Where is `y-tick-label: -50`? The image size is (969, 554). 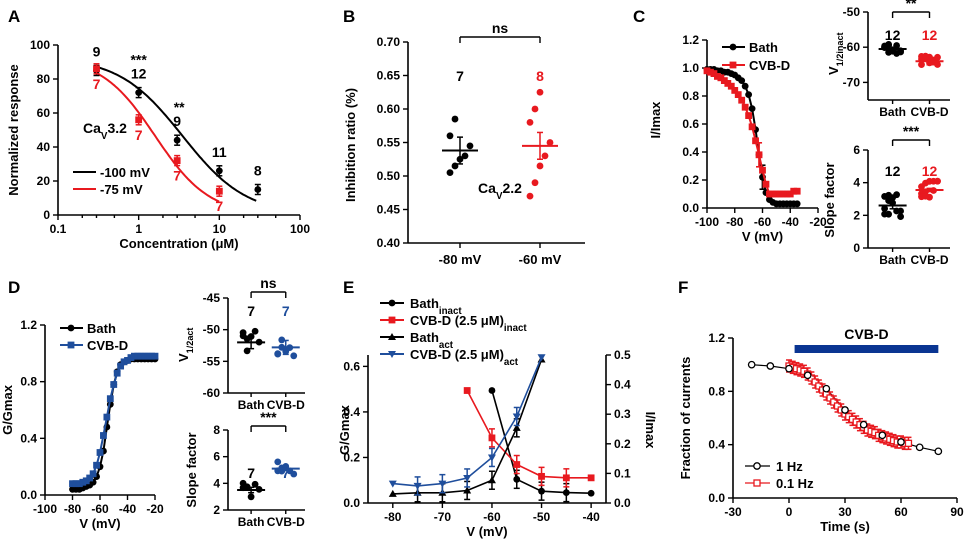 y-tick-label: -50 is located at coordinates (212, 330).